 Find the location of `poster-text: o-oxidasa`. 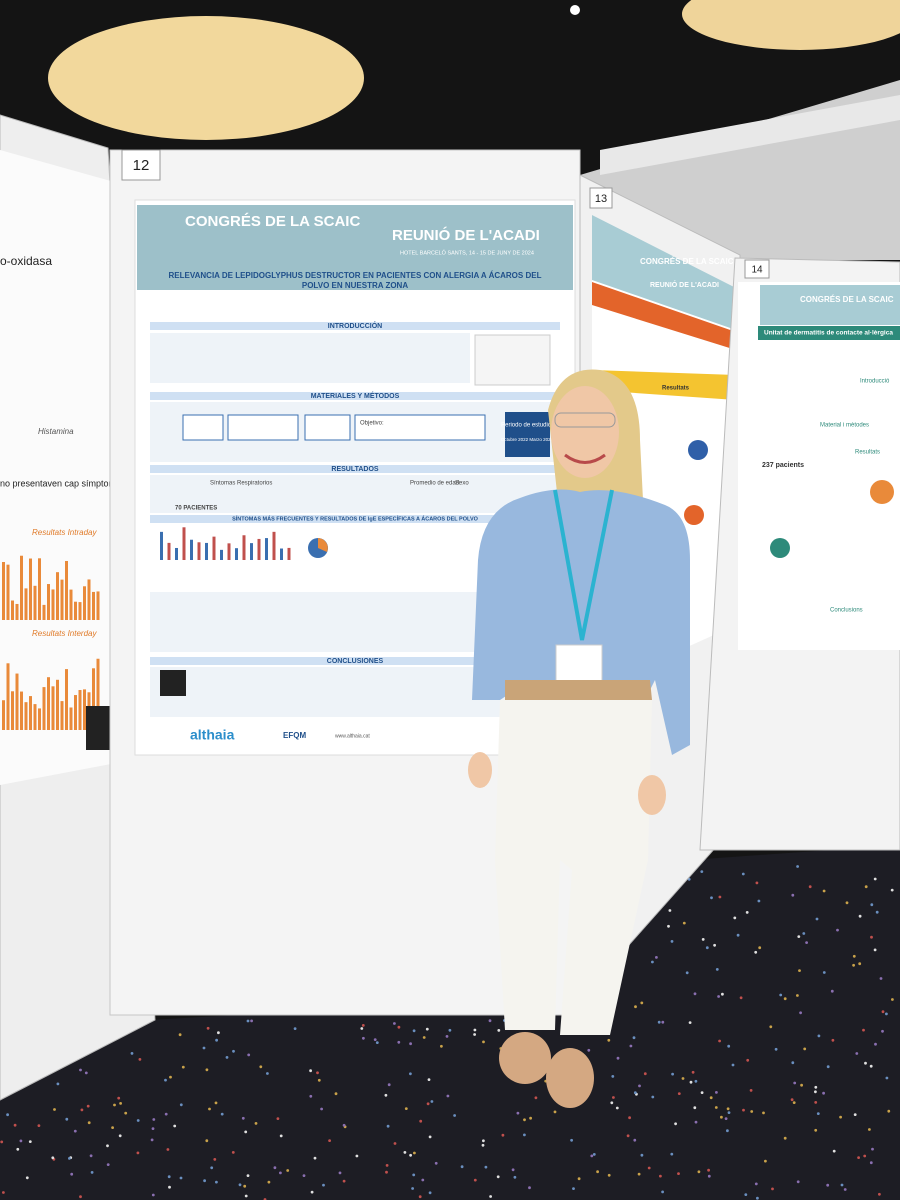

poster-text: o-oxidasa is located at coordinates (26, 261).